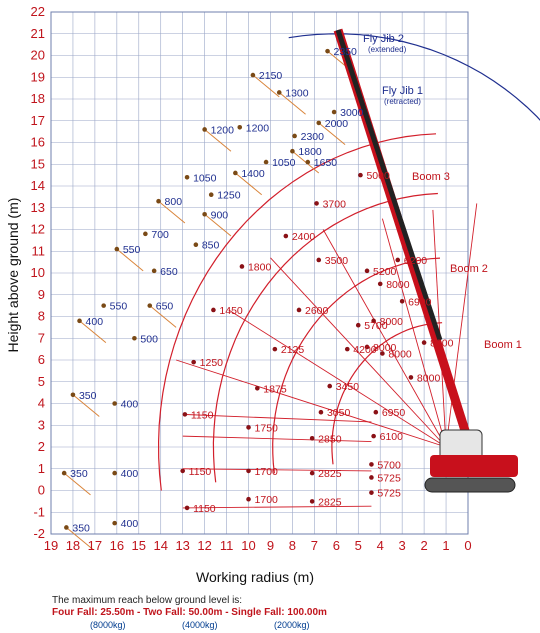 The height and width of the screenshot is (633, 540). What do you see at coordinates (182, 545) in the screenshot?
I see `x-tick-label: 13` at bounding box center [182, 545].